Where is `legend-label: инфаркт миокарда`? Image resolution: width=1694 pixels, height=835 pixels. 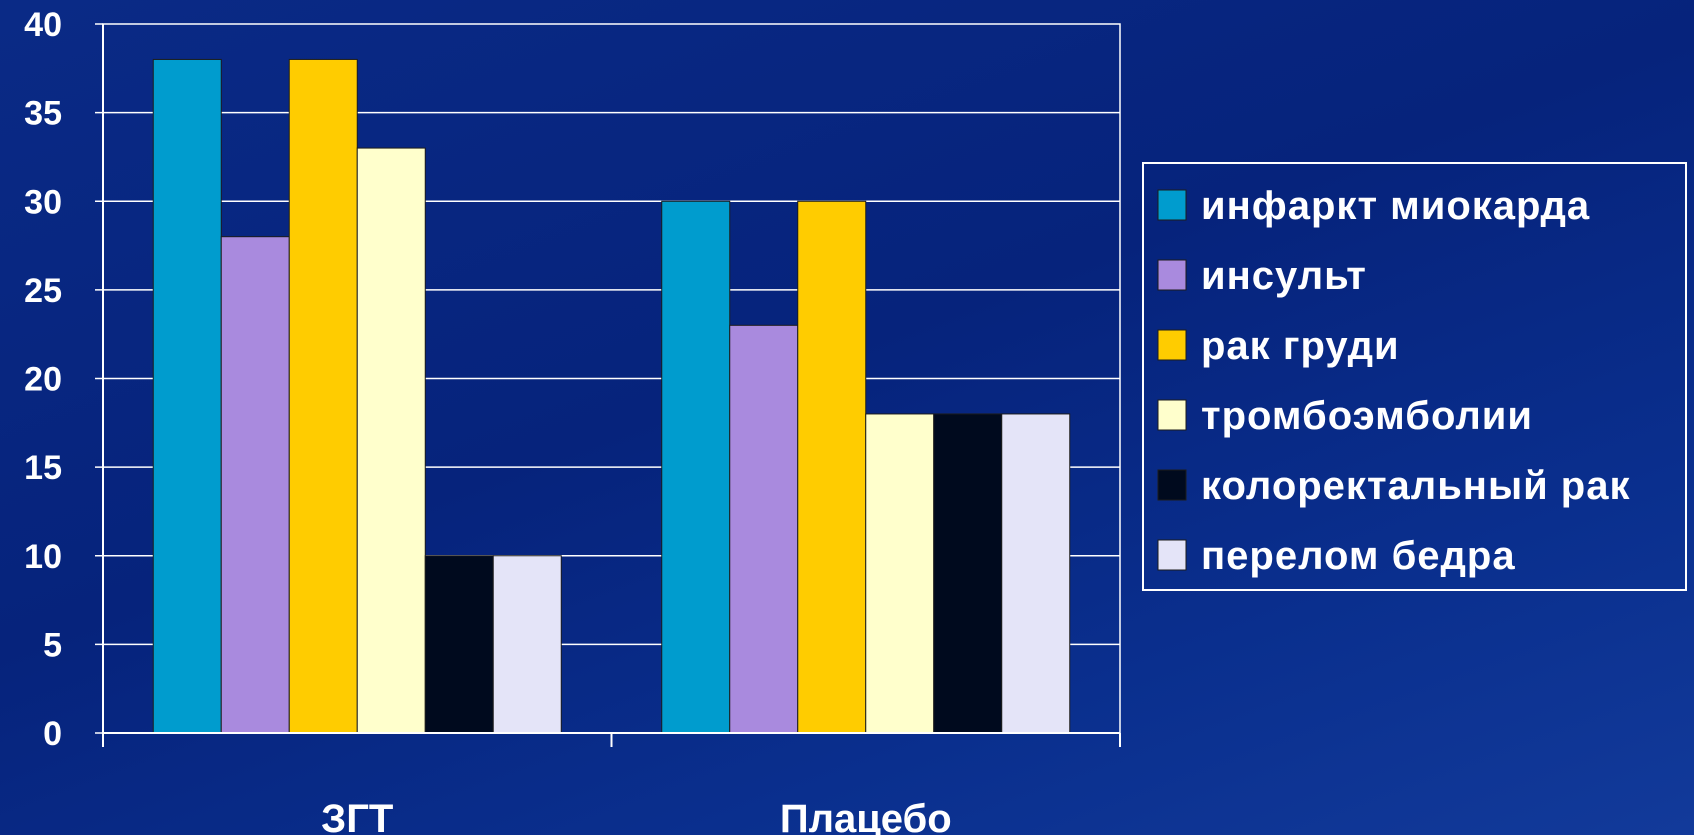 legend-label: инфаркт миокарда is located at coordinates (1395, 206).